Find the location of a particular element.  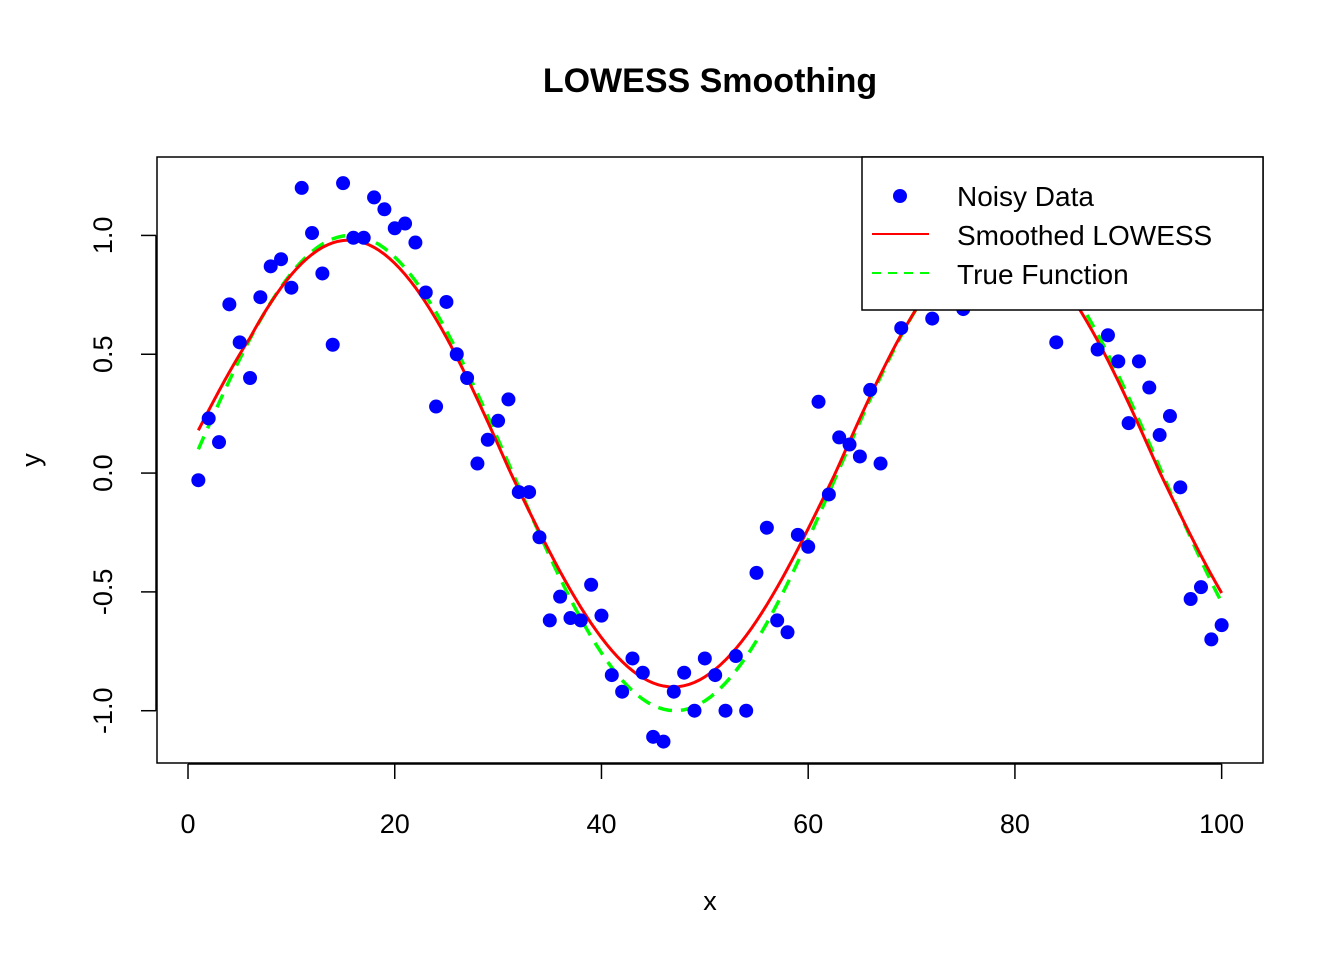

legend-point-marker is located at coordinates (900, 196).